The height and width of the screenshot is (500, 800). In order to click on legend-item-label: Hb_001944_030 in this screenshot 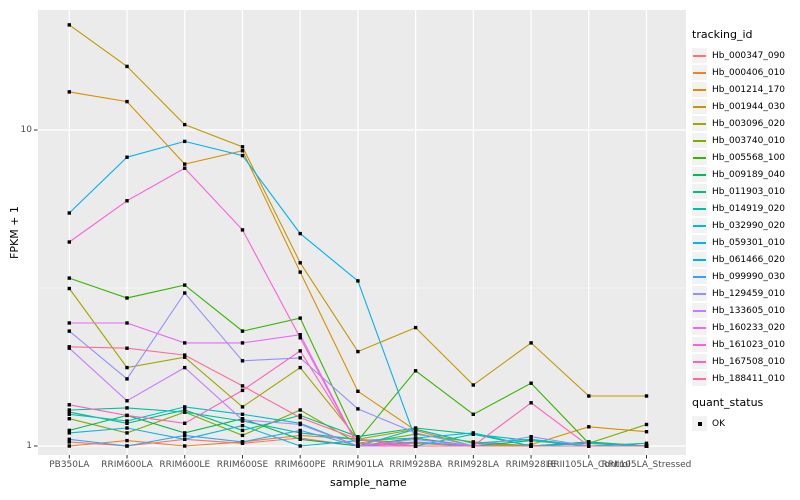, I will do `click(749, 106)`.